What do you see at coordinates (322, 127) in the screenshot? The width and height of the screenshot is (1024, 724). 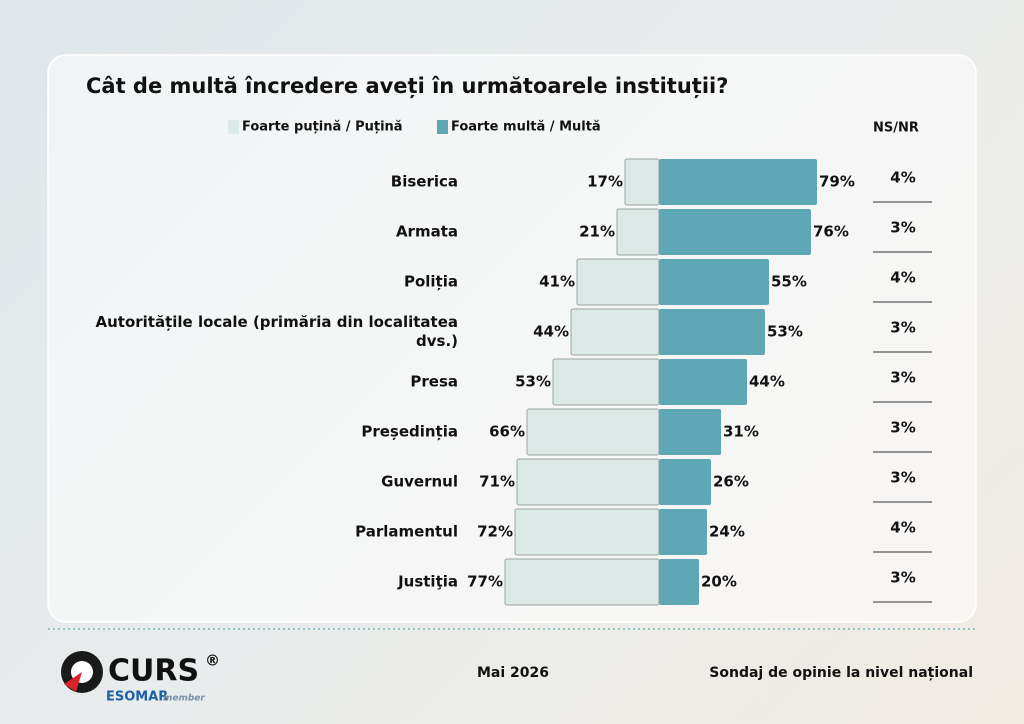 I see `legend-label: Foarte puțină / Puțină` at bounding box center [322, 127].